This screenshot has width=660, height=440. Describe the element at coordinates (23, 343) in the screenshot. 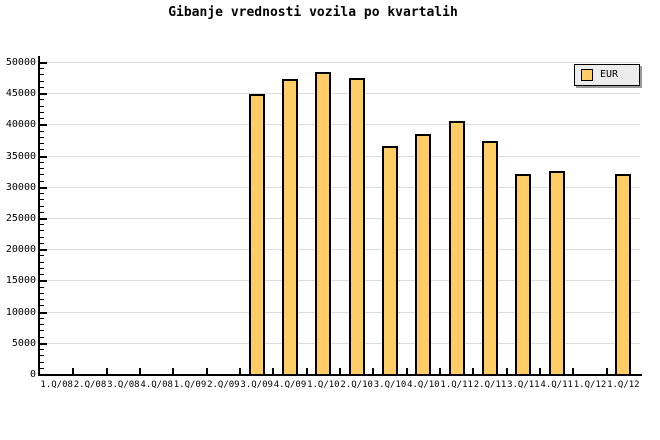

I see `y-tick-label: 5000` at that location.